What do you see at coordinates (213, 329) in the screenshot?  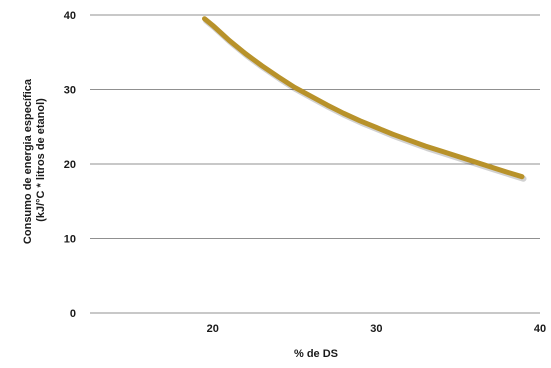 I see `x-tick-label: 20` at bounding box center [213, 329].